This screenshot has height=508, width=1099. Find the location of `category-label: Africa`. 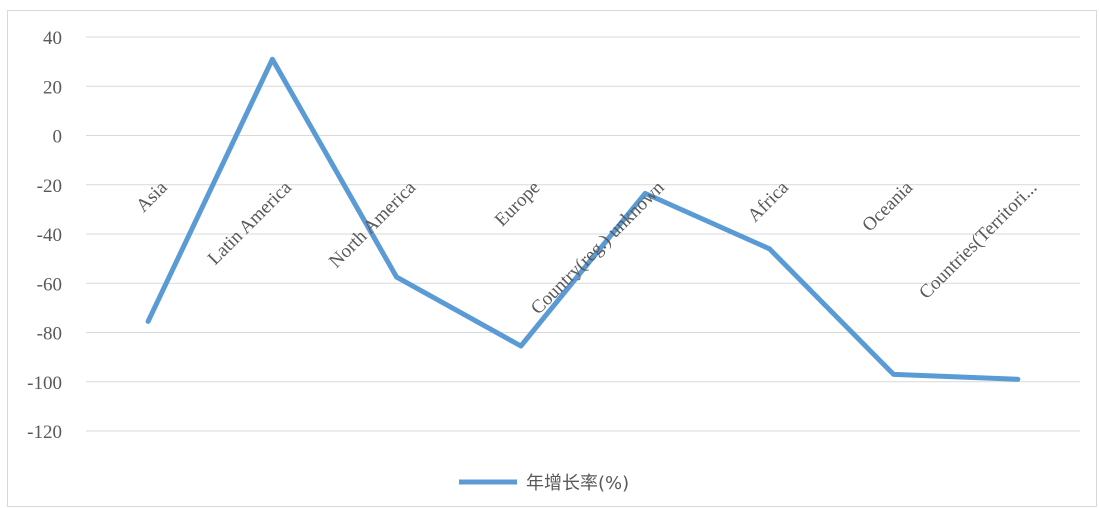

category-label: Africa is located at coordinates (769, 202).